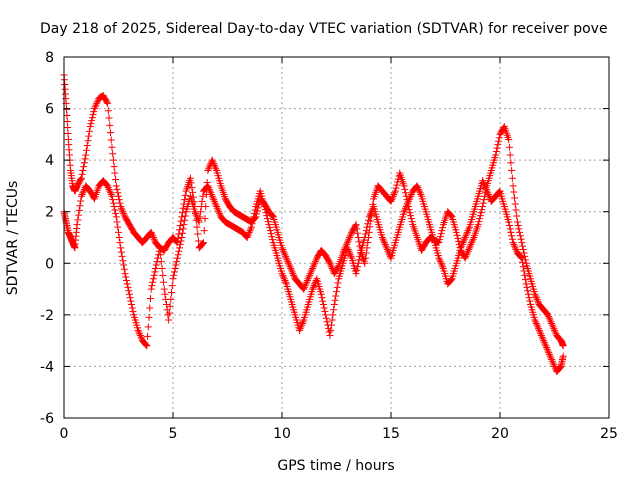  Describe the element at coordinates (47, 367) in the screenshot. I see `y-tick-label: -4` at that location.